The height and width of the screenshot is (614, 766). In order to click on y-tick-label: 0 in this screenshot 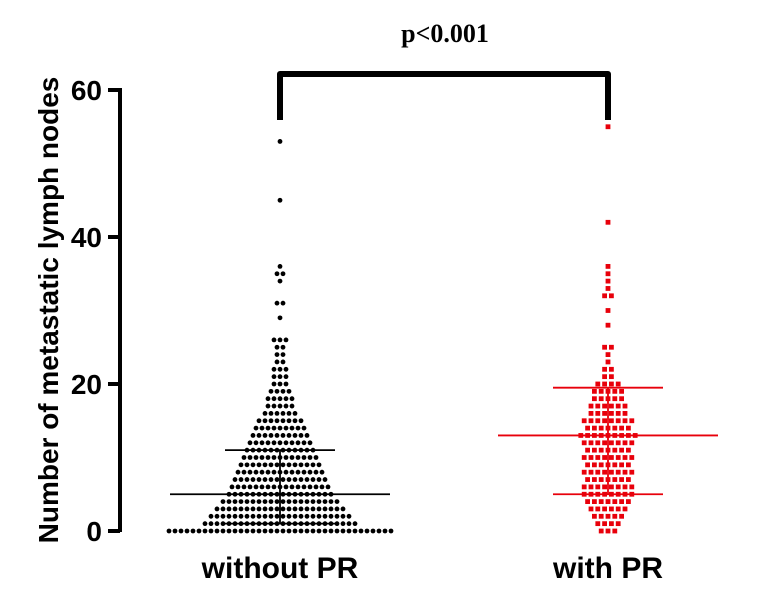, I will do `click(94, 531)`.